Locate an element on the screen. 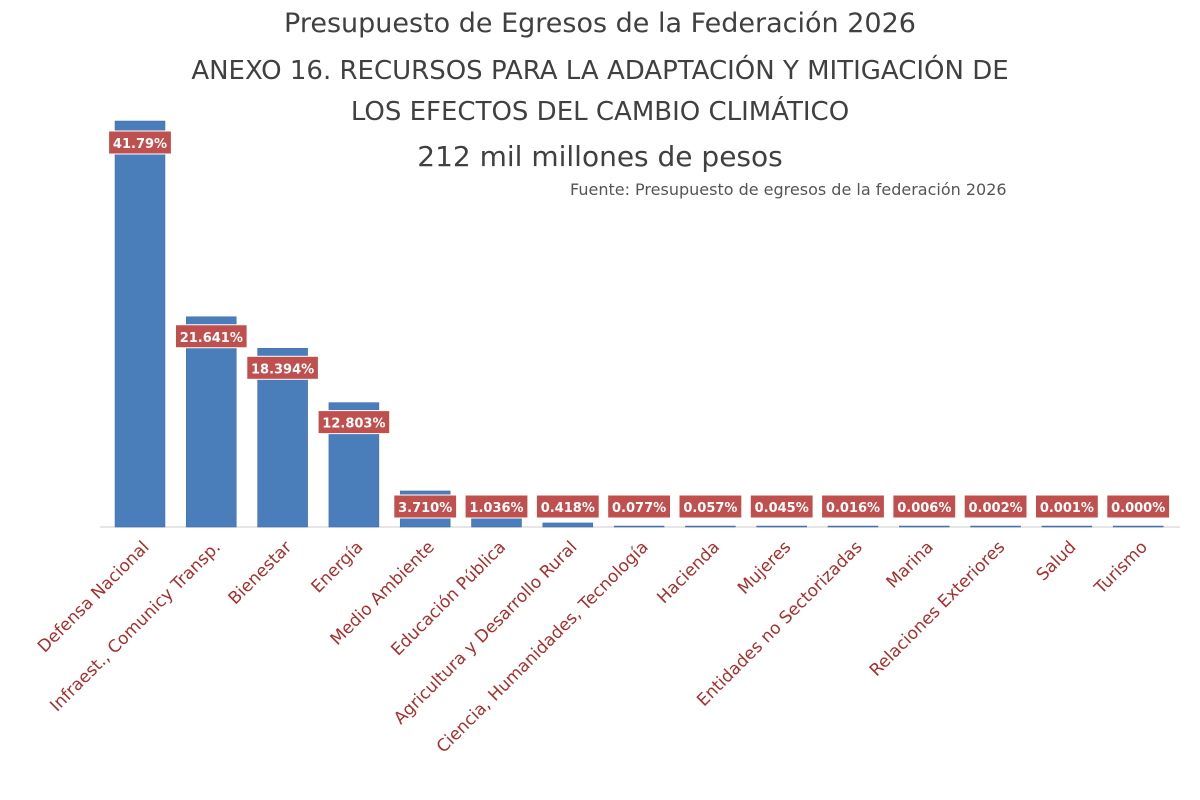 The height and width of the screenshot is (800, 1200). category-label: Salud is located at coordinates (1057, 561).